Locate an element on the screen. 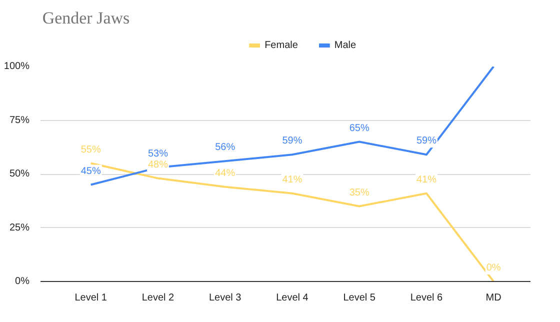 The width and height of the screenshot is (560, 322). chart-title: Gender Jaws is located at coordinates (86, 18).